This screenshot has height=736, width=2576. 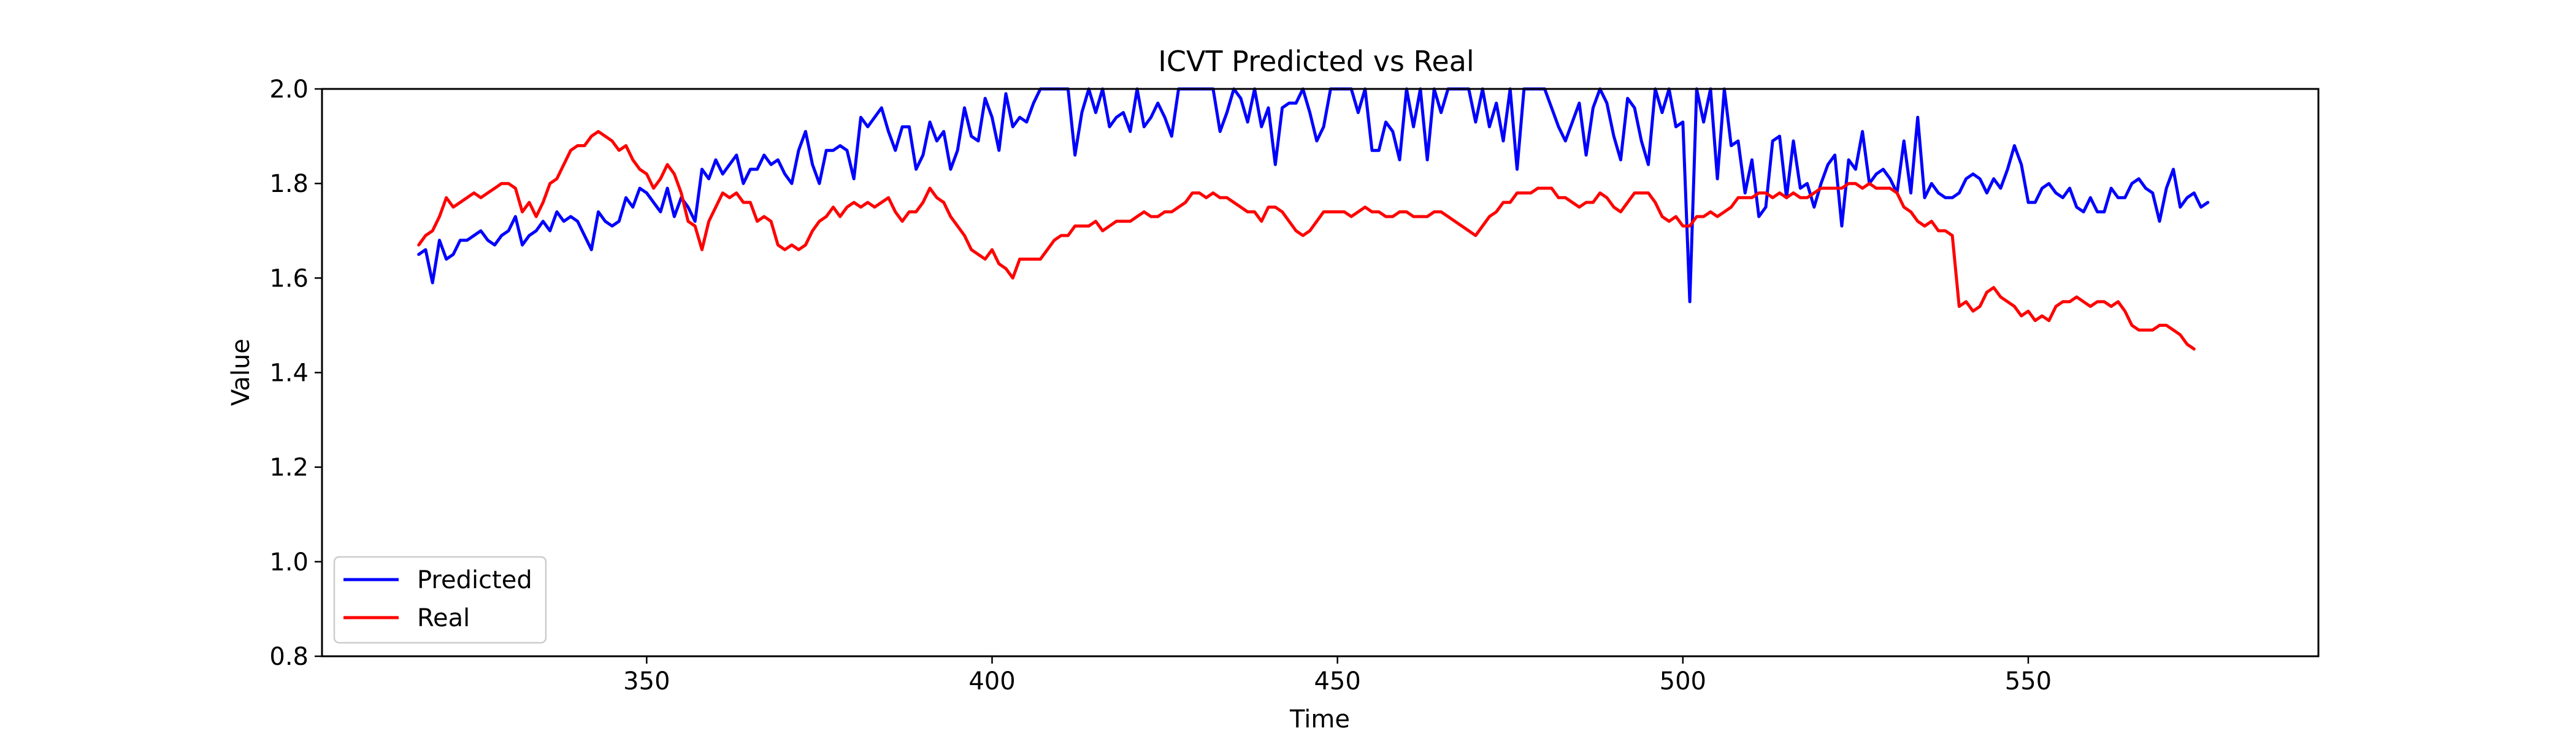 I want to click on y-tick-label: 2.0, so click(x=289, y=89).